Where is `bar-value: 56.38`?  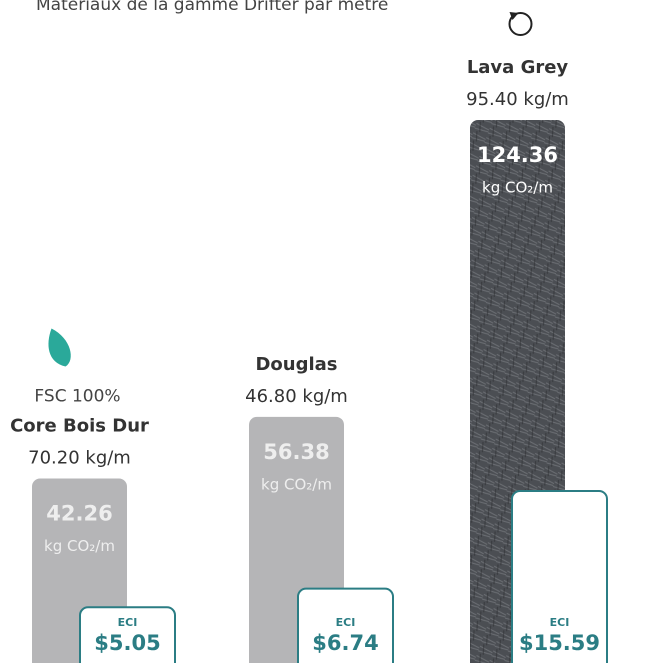
bar-value: 56.38 is located at coordinates (296, 452).